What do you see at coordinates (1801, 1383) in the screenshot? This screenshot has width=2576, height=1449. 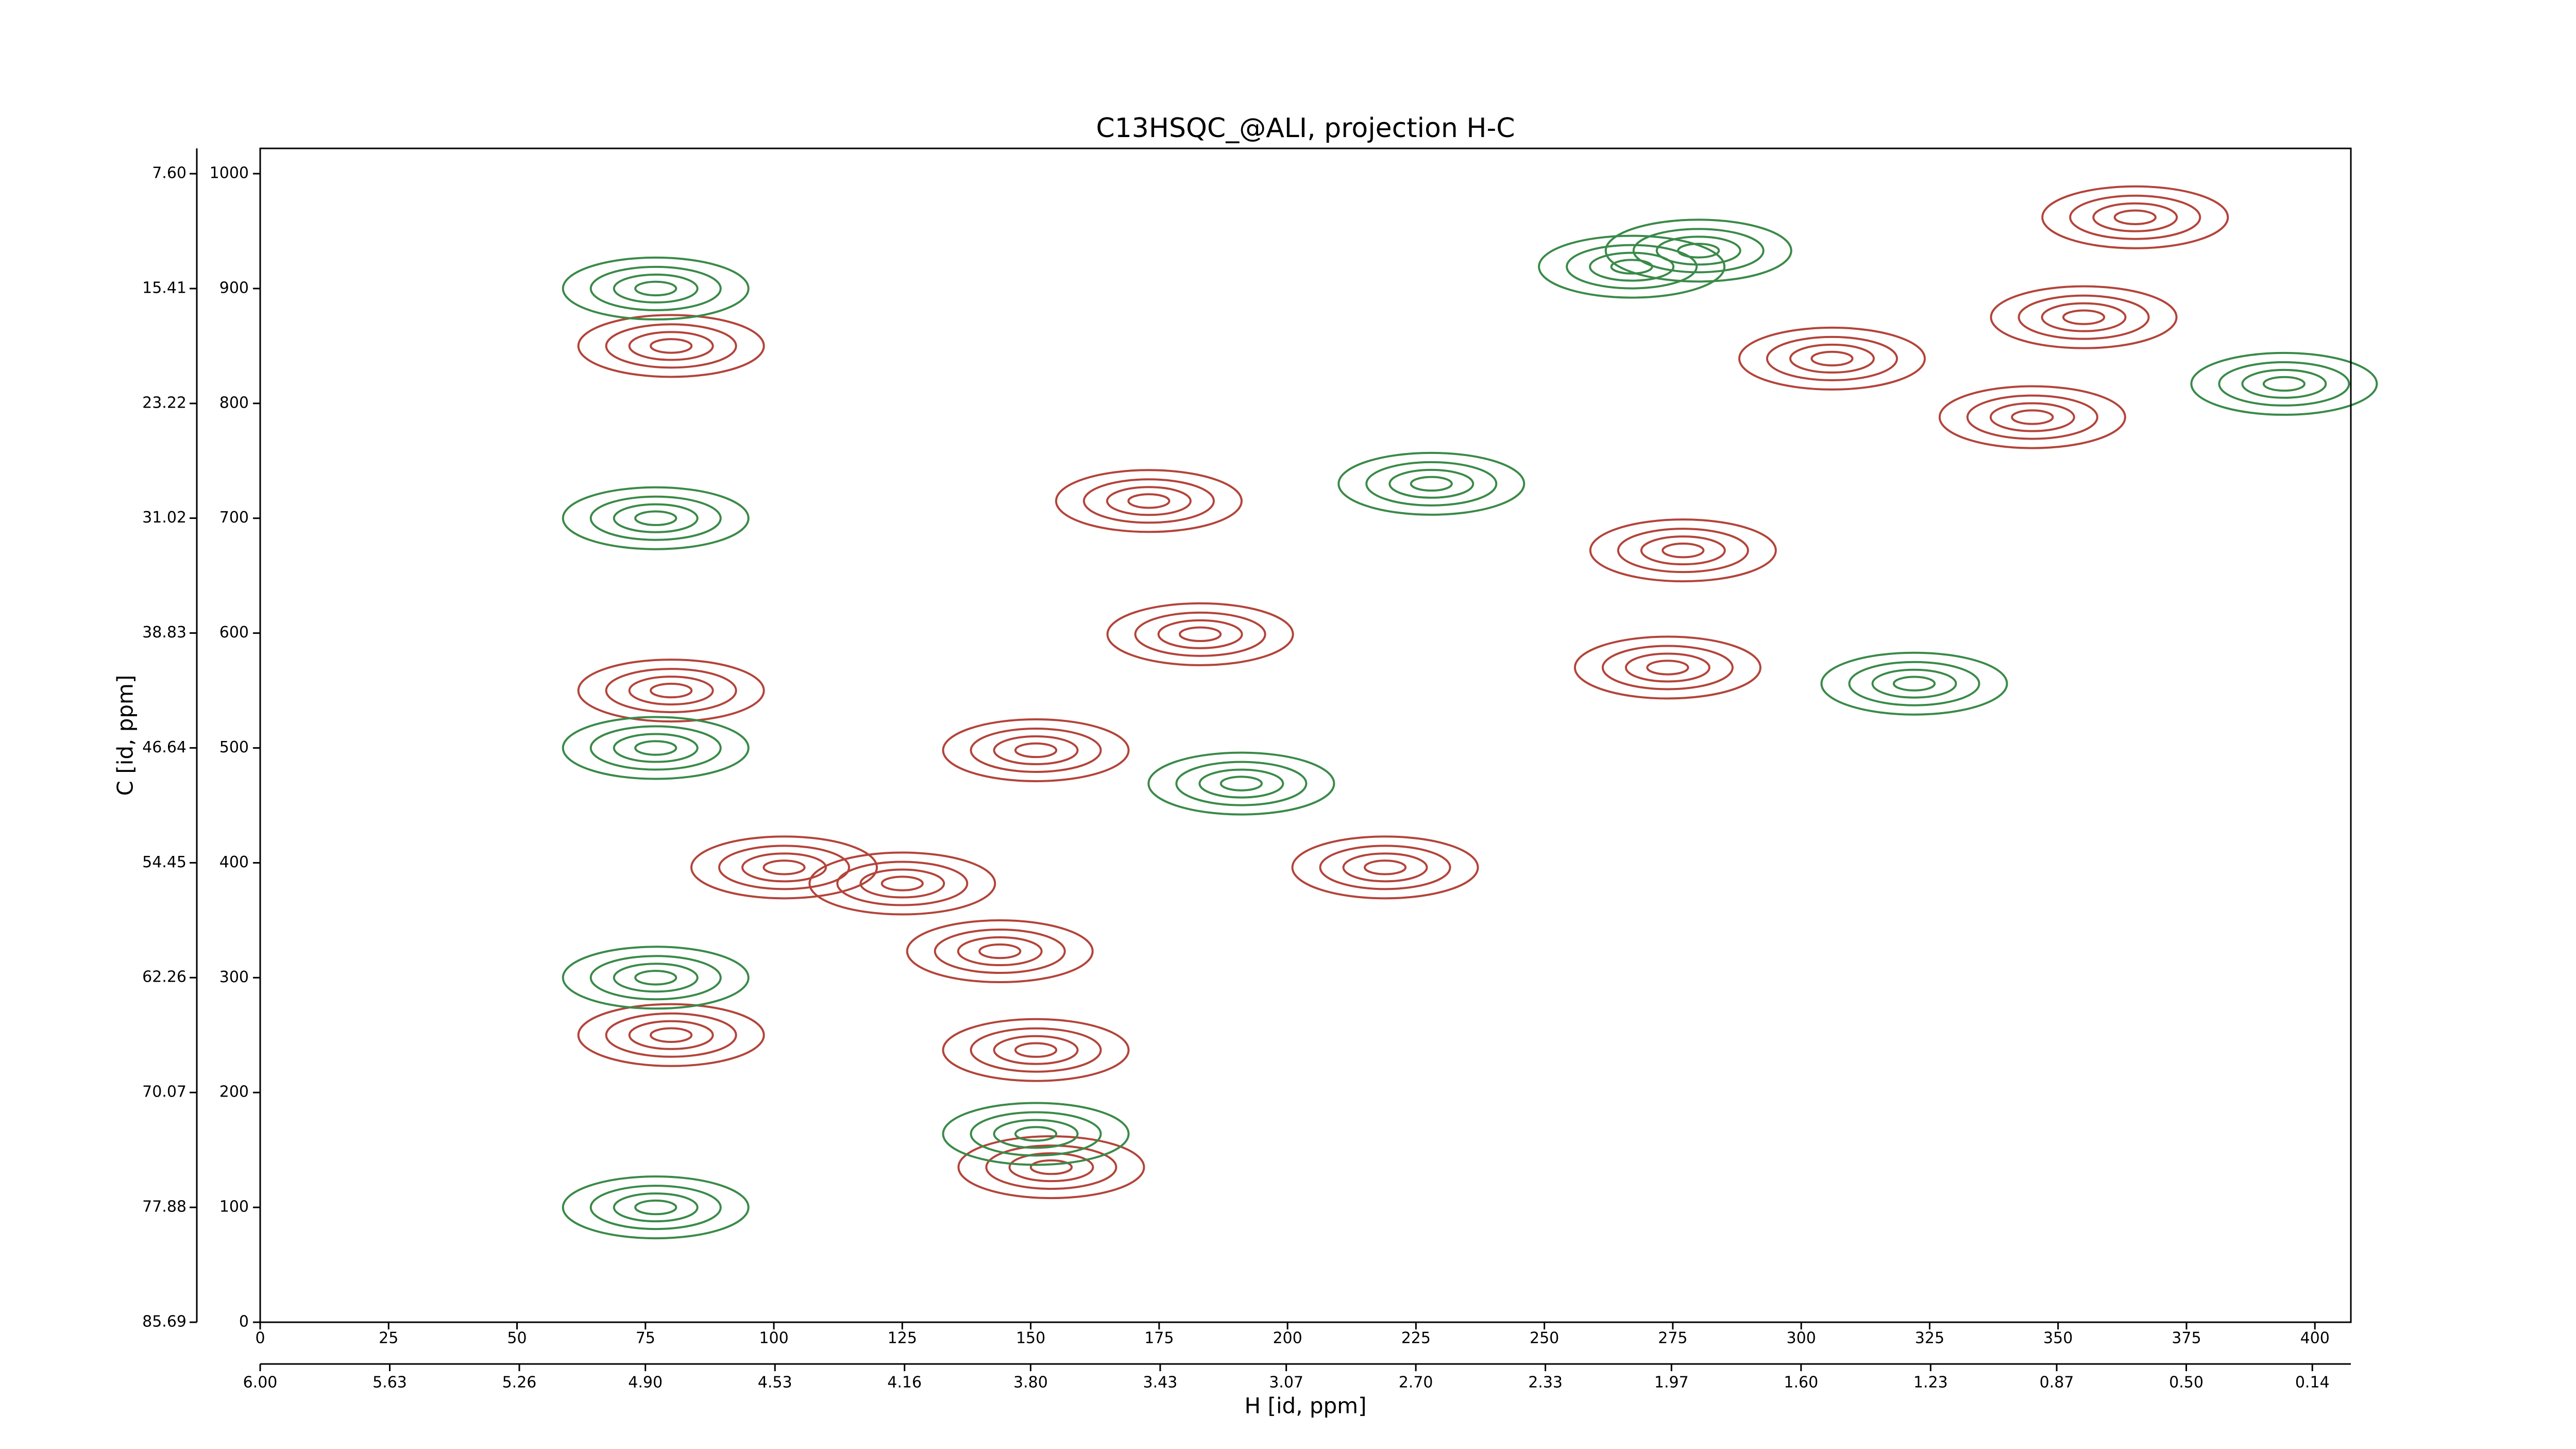 I see `x2-tick-label: 1.60` at bounding box center [1801, 1383].